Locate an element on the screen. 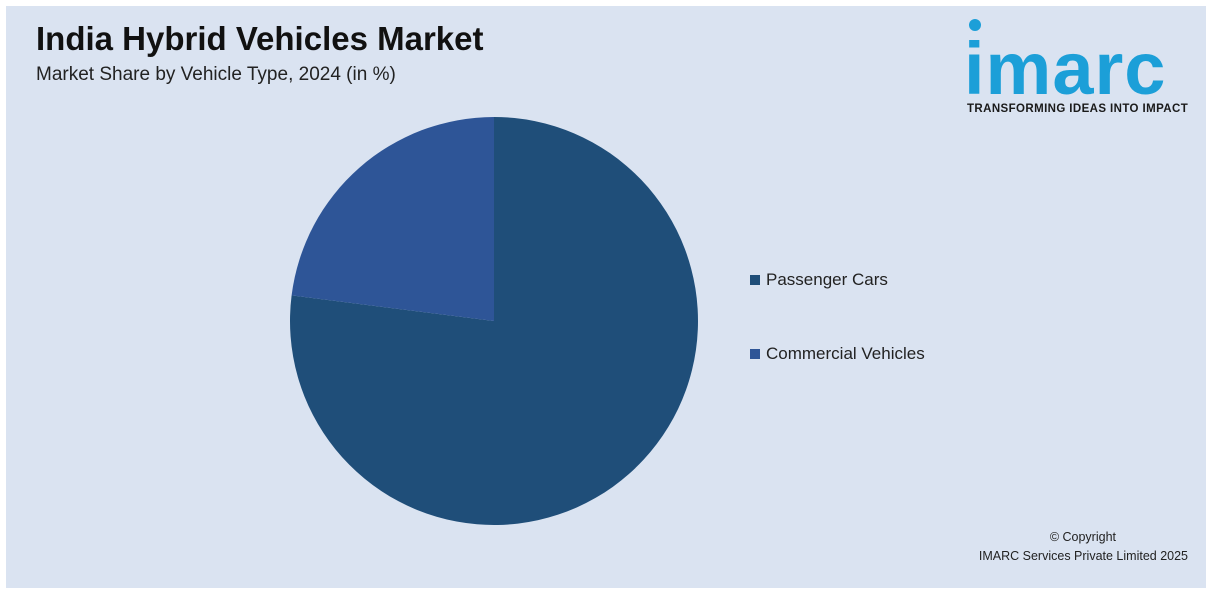  copyright-line-1: © Copyright is located at coordinates (1082, 537).